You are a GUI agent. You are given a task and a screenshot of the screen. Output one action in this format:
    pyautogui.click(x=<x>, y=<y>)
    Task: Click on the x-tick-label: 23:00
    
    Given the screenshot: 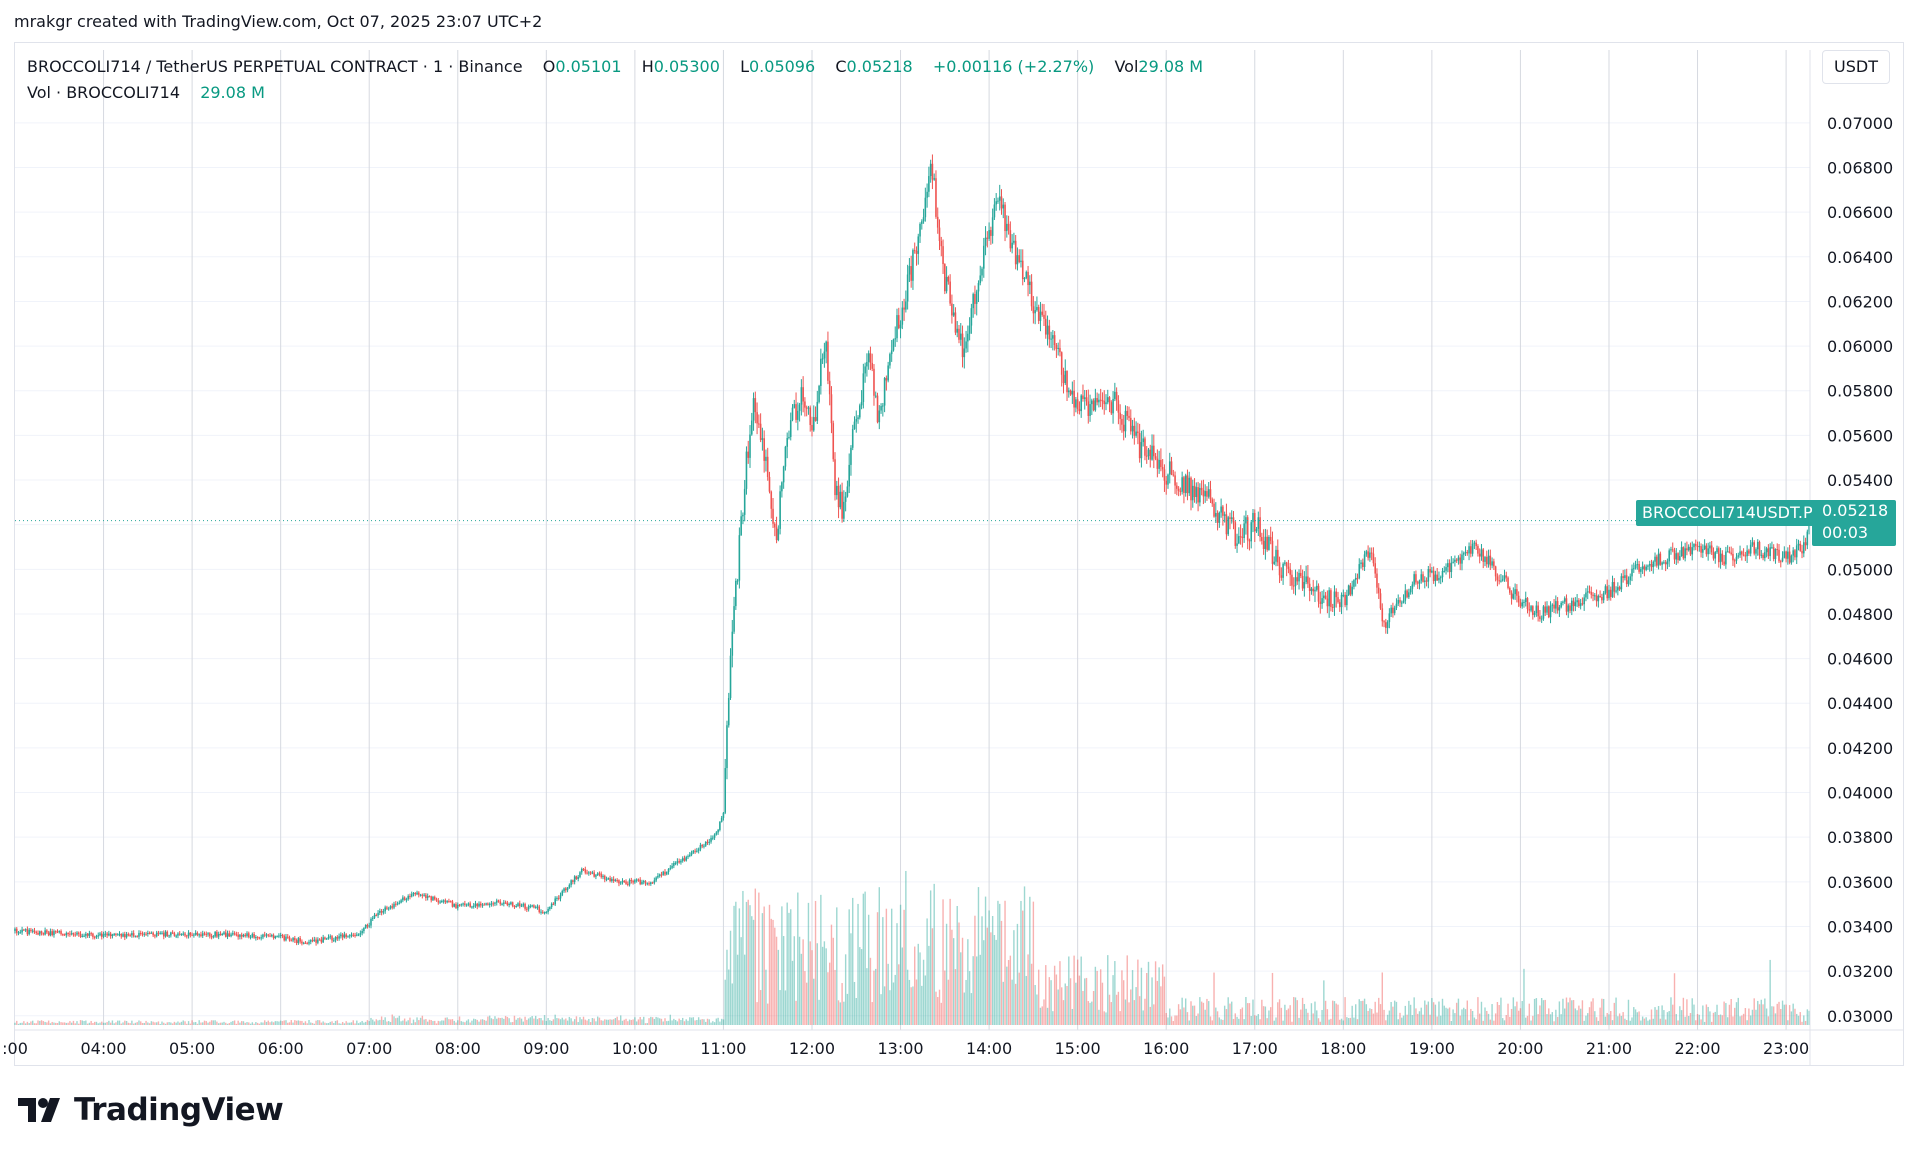 What is the action you would take?
    pyautogui.click(x=1786, y=1048)
    